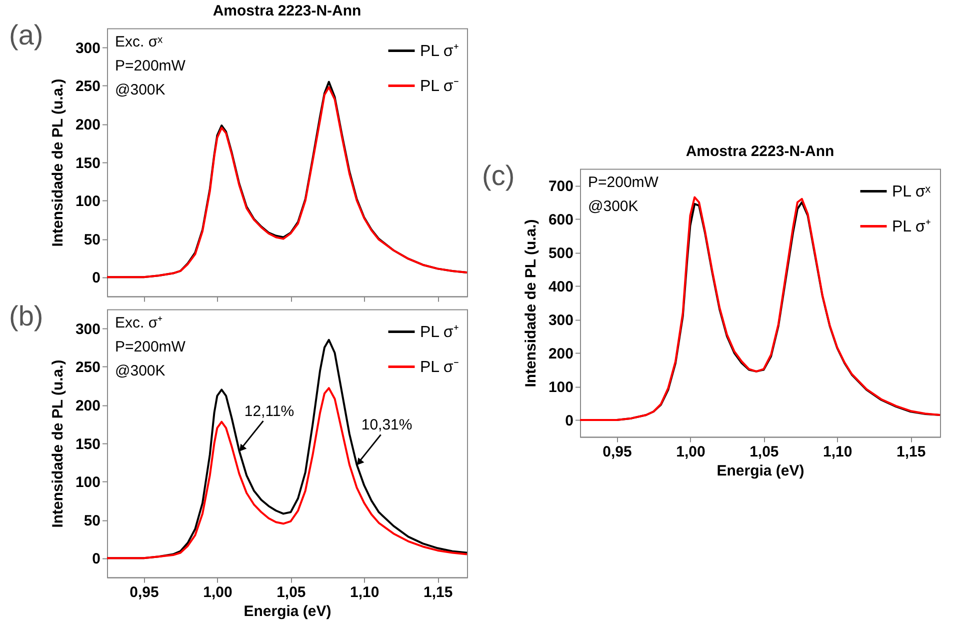 Image resolution: width=969 pixels, height=630 pixels. Describe the element at coordinates (26, 34) in the screenshot. I see `text: (a)` at that location.